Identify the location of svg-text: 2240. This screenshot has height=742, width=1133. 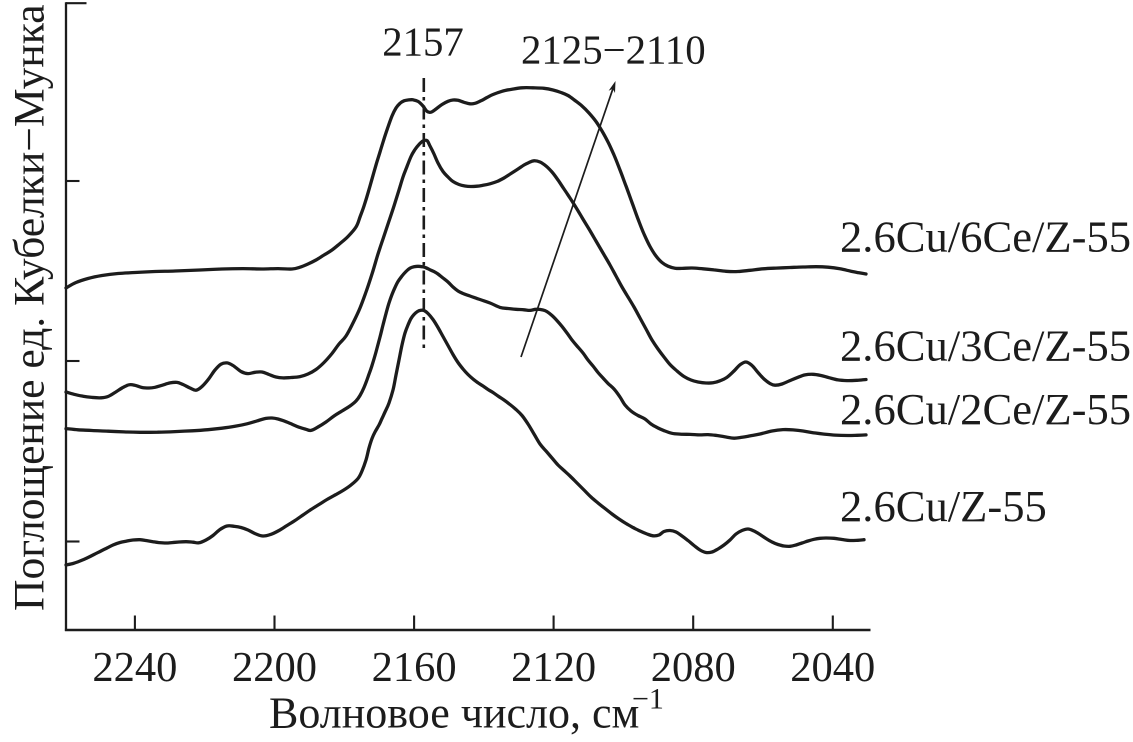
(134, 667).